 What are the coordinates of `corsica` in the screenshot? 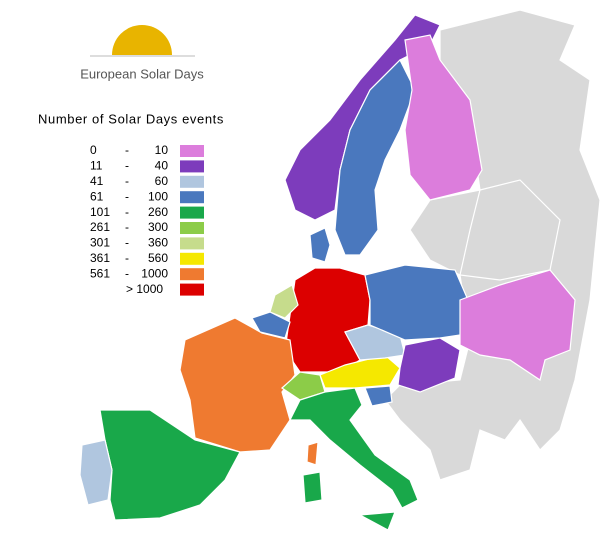 It's located at (312, 453).